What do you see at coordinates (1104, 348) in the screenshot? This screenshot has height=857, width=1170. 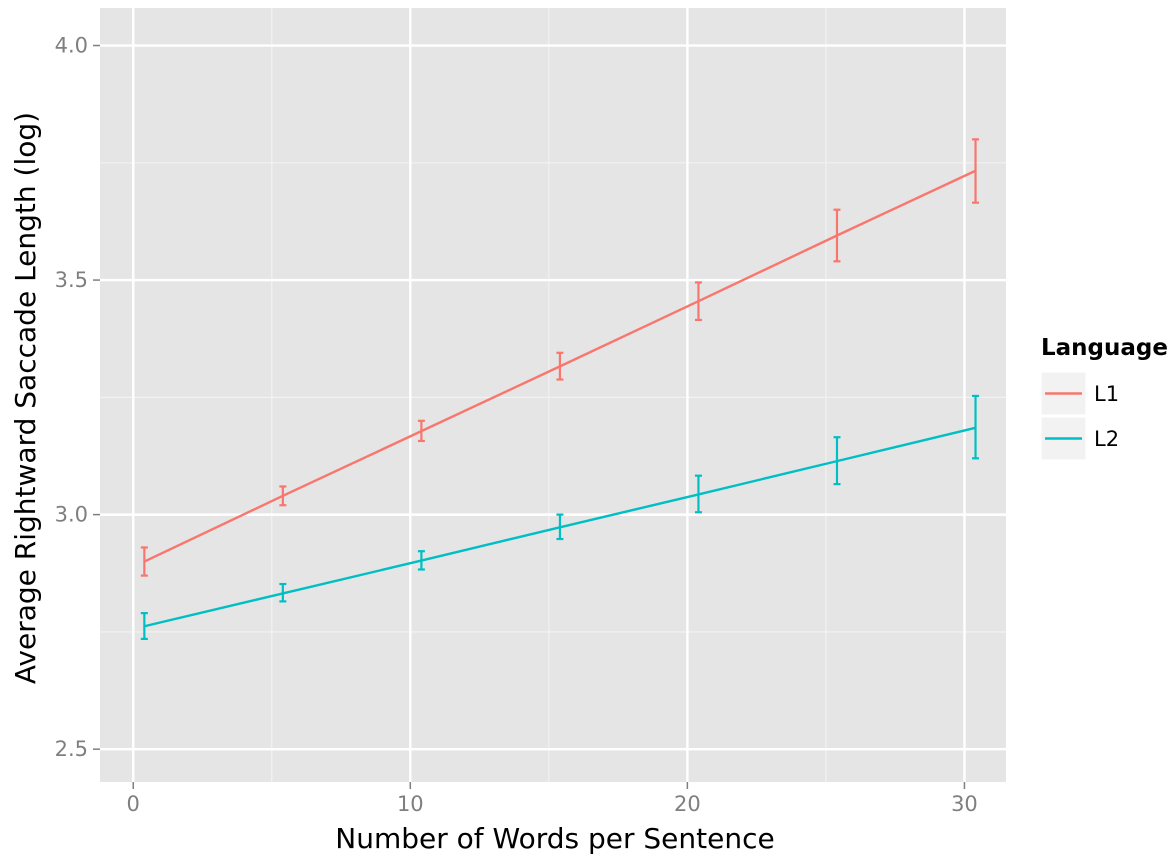 I see `legend-title: Language` at bounding box center [1104, 348].